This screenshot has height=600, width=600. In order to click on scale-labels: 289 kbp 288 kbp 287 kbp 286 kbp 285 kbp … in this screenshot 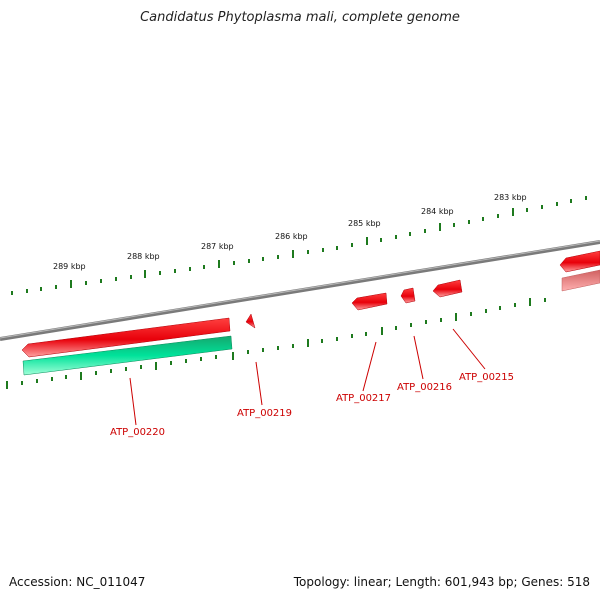, I will do `click(290, 232)`.